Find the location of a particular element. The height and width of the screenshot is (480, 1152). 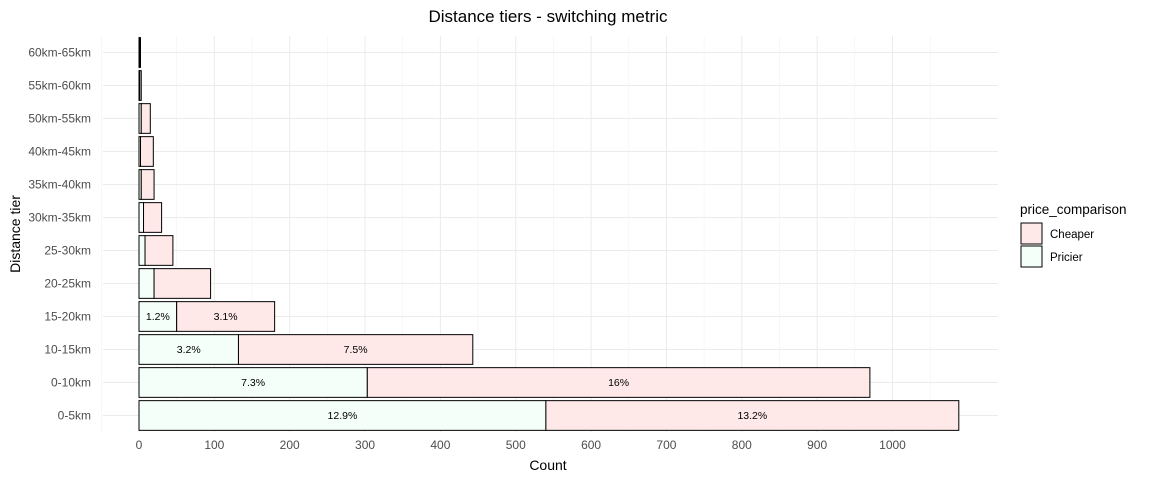

bar-pricier-10-15km is located at coordinates (188, 349).